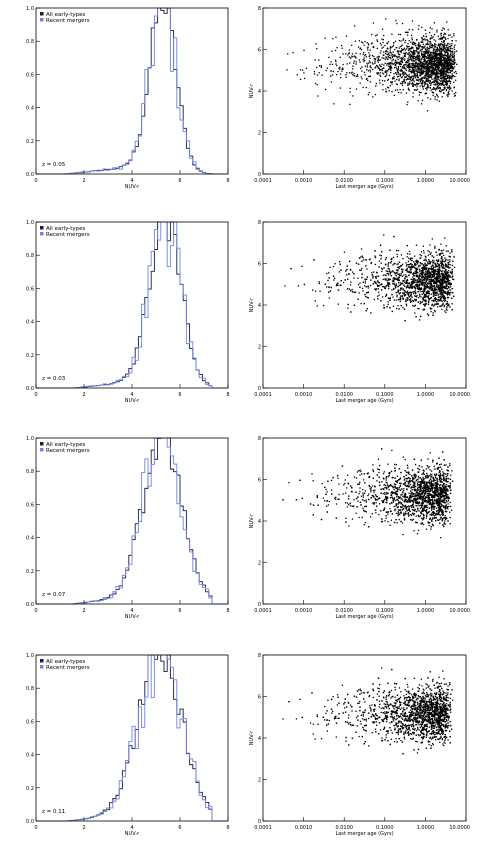 This screenshot has width=485, height=846. I want to click on y-tick-label: 0.2, so click(30, 572).